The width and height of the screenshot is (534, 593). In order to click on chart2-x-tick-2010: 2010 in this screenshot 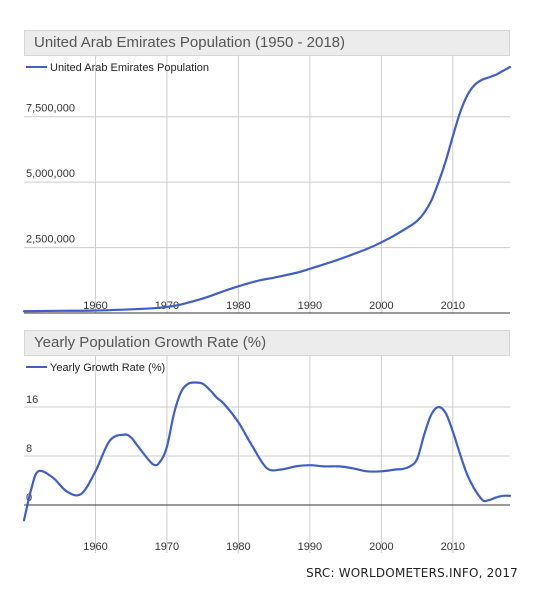, I will do `click(453, 547)`.